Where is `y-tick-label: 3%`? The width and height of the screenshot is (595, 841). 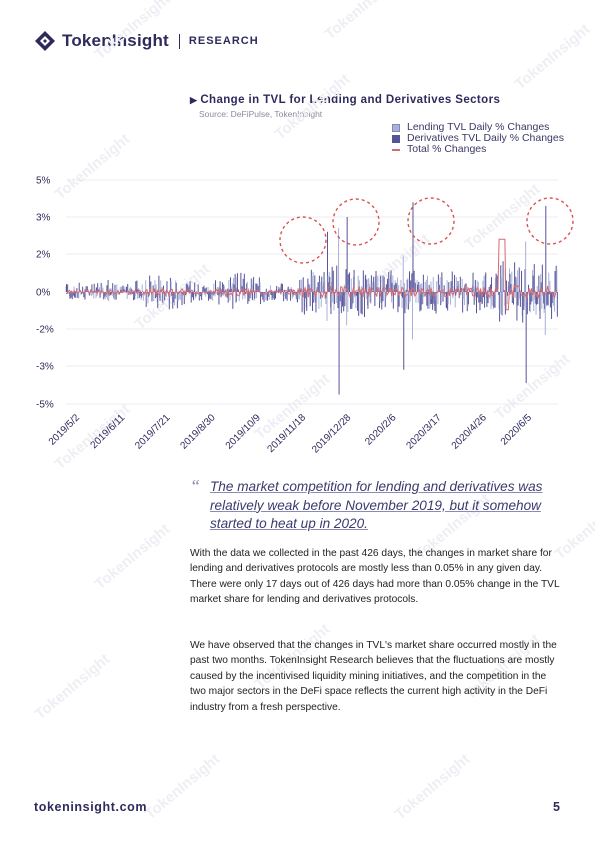 y-tick-label: 3% is located at coordinates (43, 218).